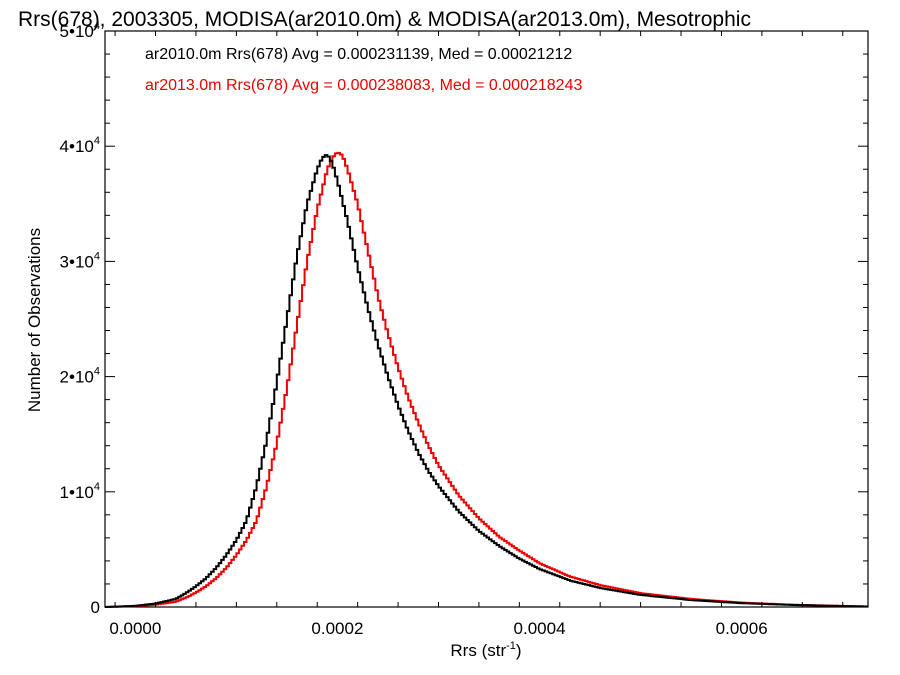 The image size is (900, 675). I want to click on y-tick-label: 0, so click(95, 607).